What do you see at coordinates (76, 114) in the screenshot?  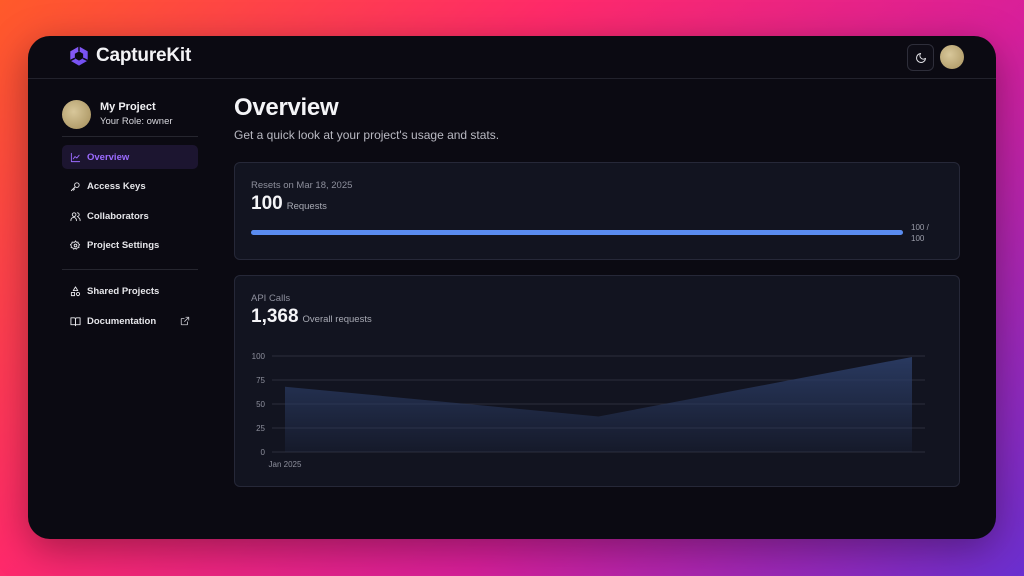 I see `project-avatar` at bounding box center [76, 114].